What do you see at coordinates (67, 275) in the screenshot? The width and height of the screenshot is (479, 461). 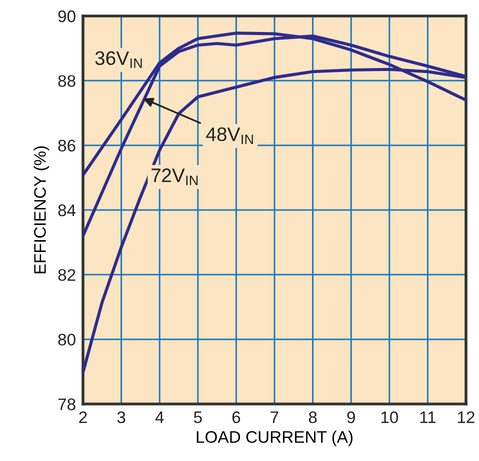 I see `y-tick-label: 82` at bounding box center [67, 275].